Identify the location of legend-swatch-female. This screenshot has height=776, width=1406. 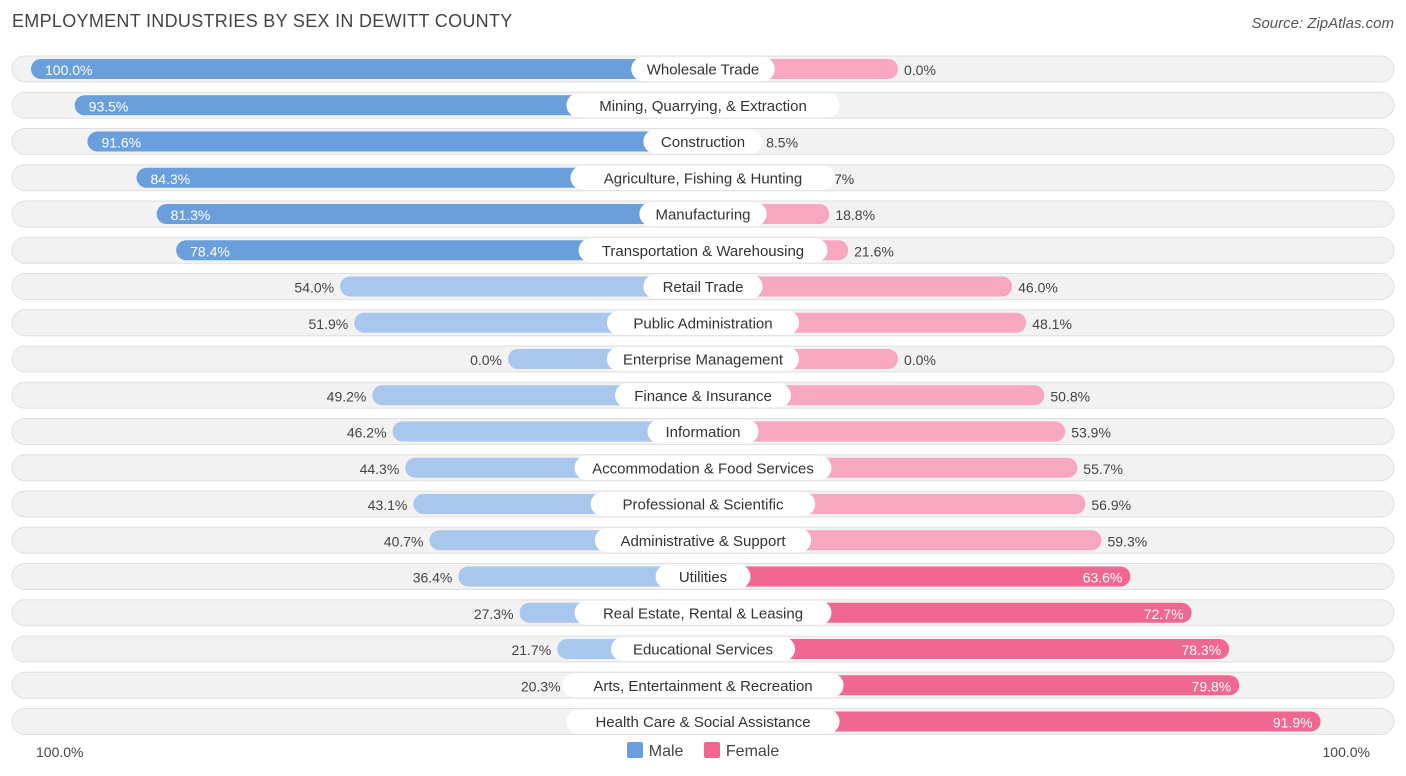
(711, 750).